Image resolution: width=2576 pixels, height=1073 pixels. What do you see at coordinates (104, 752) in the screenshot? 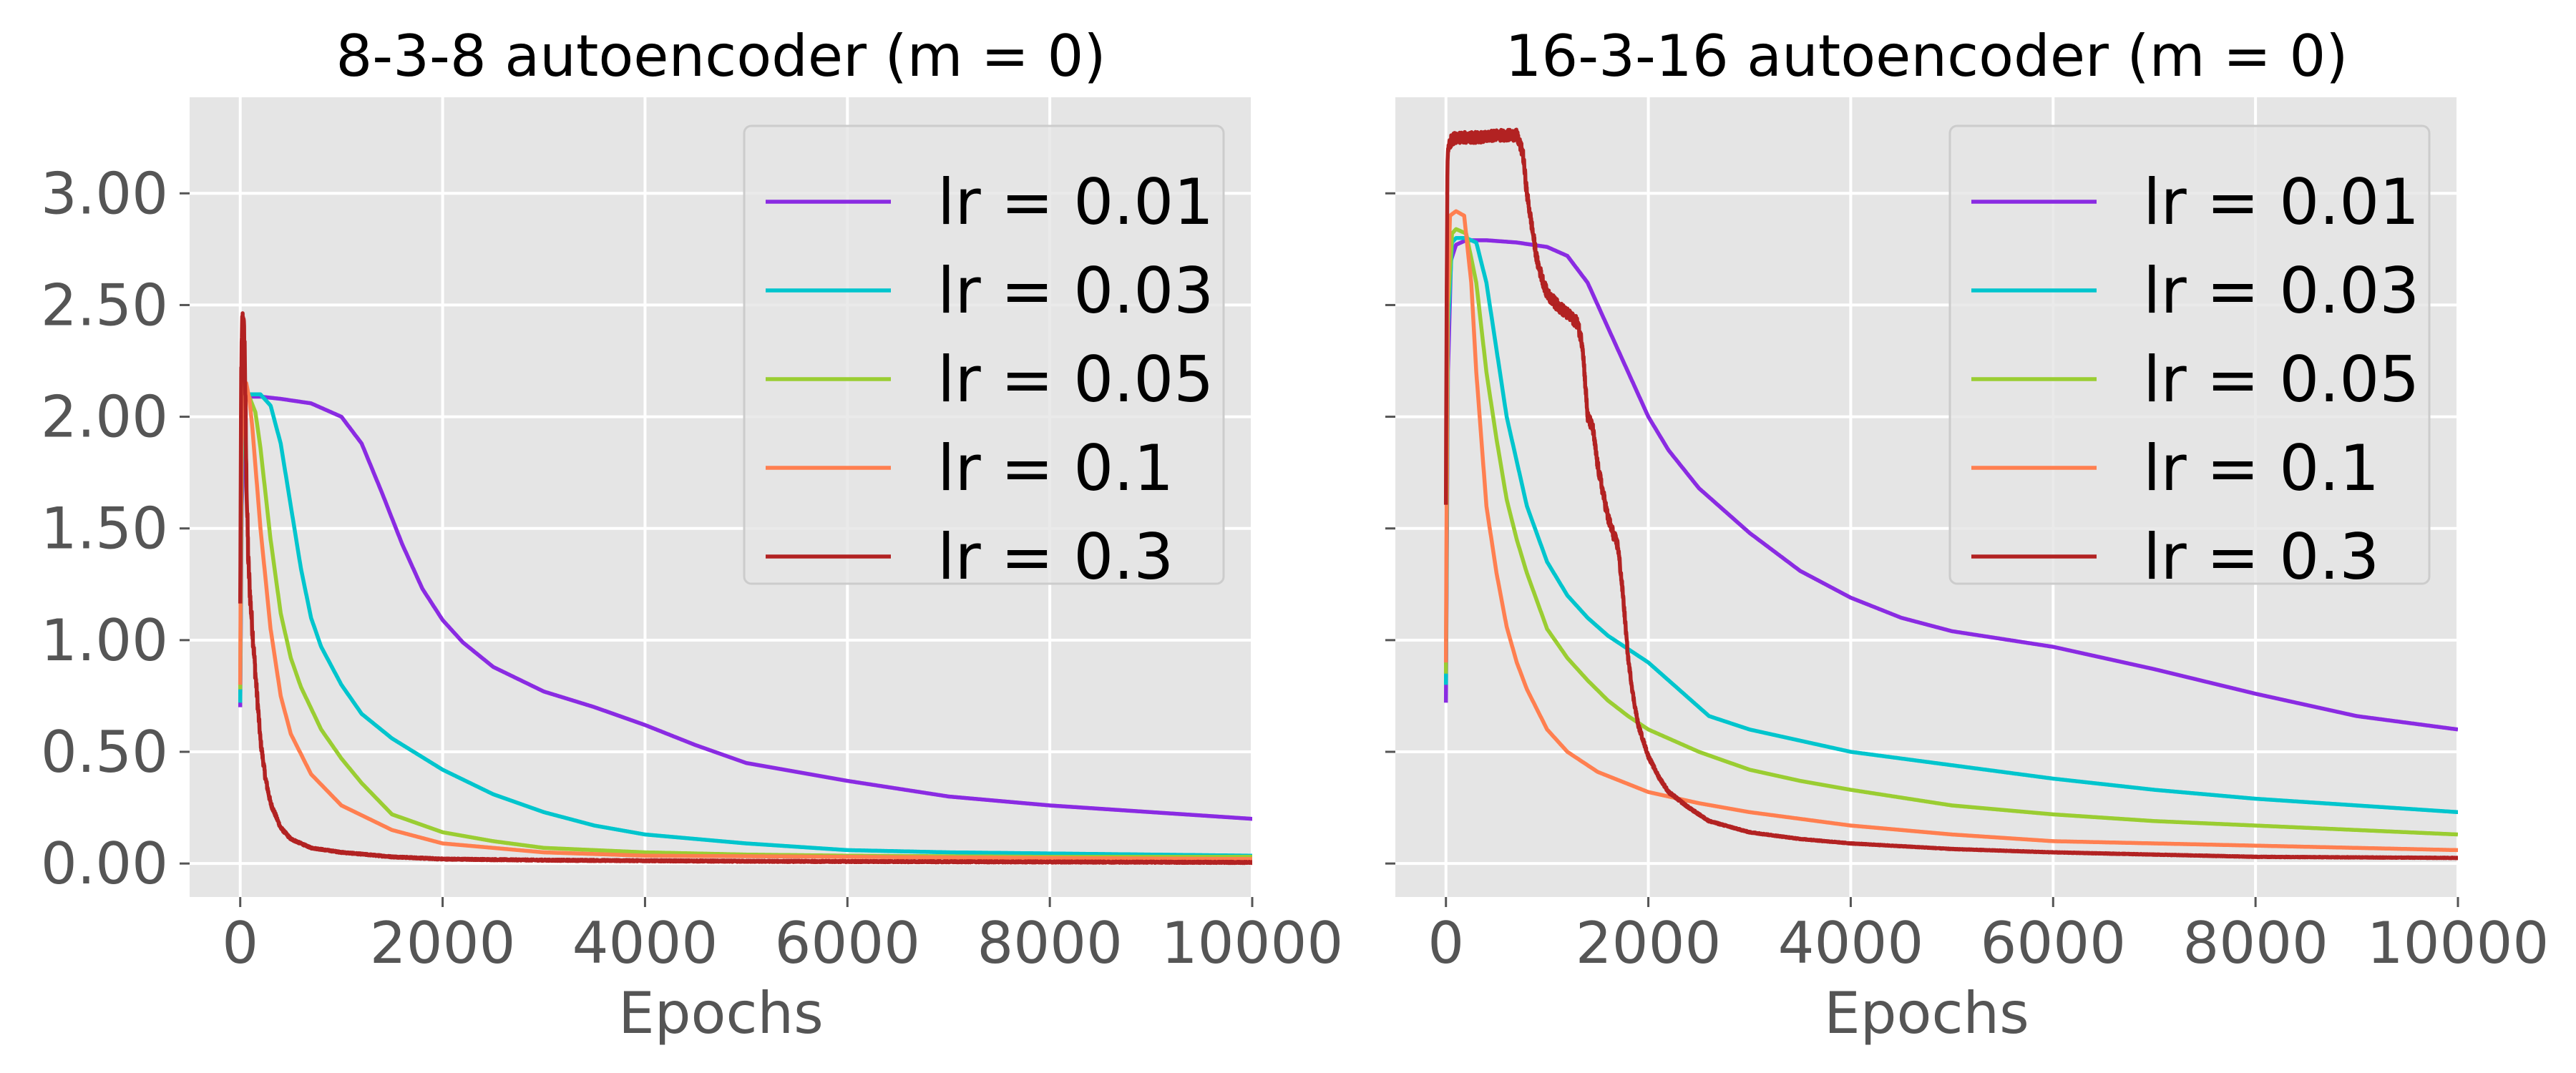
I see `y-tick-label: 0.50` at bounding box center [104, 752].